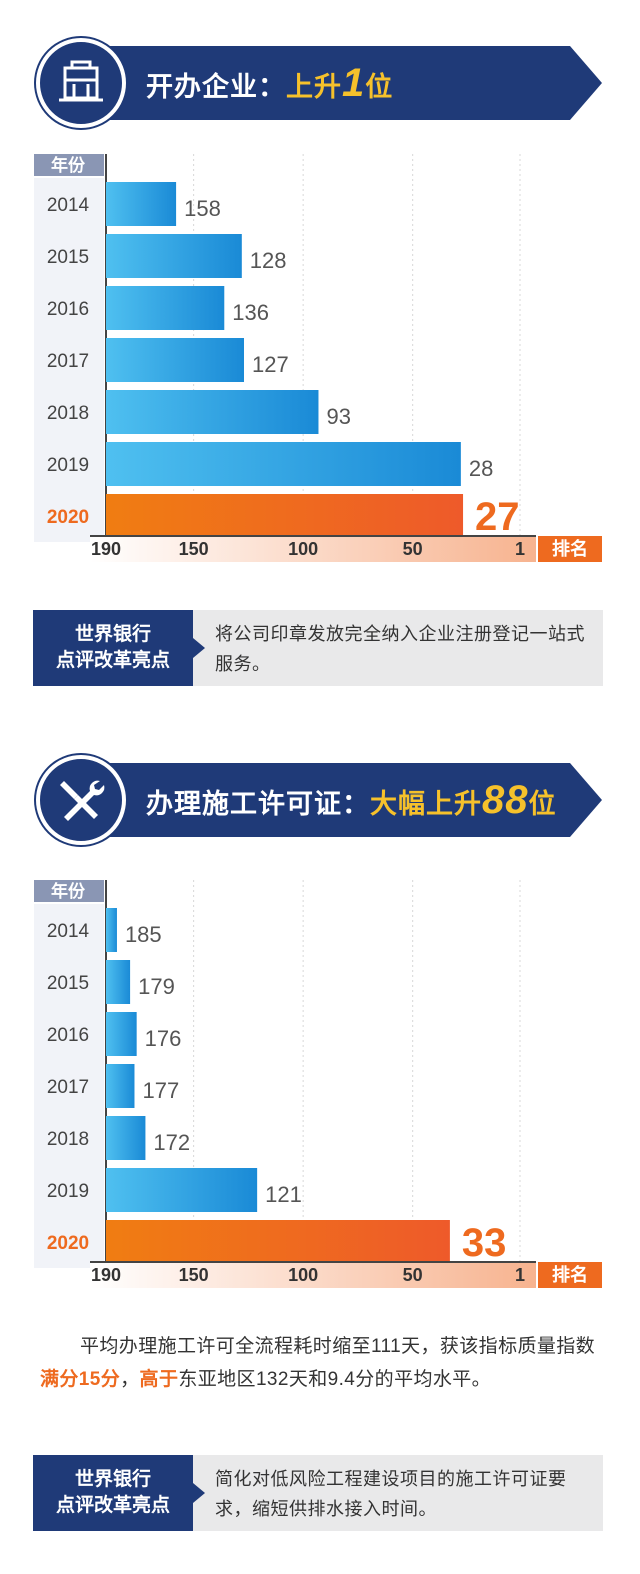 Image resolution: width=640 pixels, height=1574 pixels. Describe the element at coordinates (270, 364) in the screenshot. I see `data-label: 127` at that location.